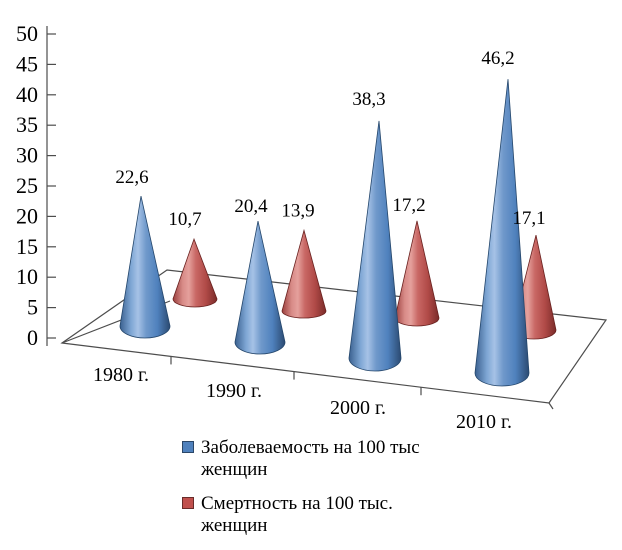 Image resolution: width=622 pixels, height=550 pixels. I want to click on y-tick-label: 45, so click(27, 63).